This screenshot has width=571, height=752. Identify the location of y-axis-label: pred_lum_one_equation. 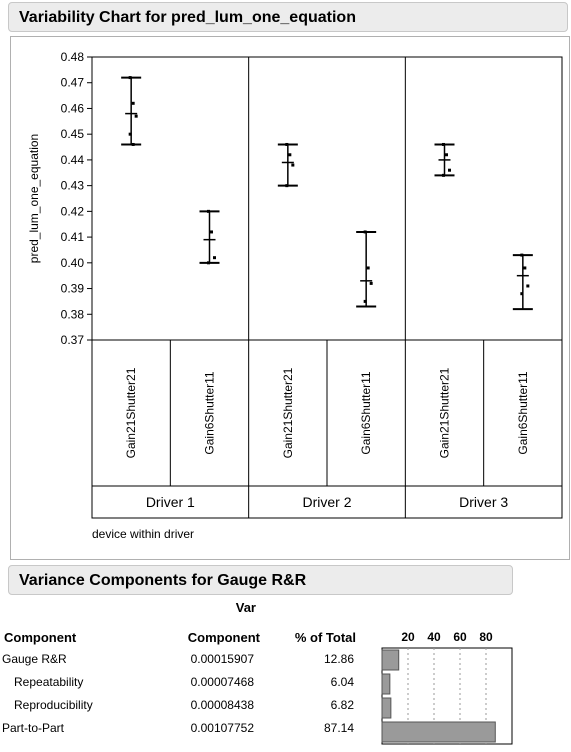
(34, 198).